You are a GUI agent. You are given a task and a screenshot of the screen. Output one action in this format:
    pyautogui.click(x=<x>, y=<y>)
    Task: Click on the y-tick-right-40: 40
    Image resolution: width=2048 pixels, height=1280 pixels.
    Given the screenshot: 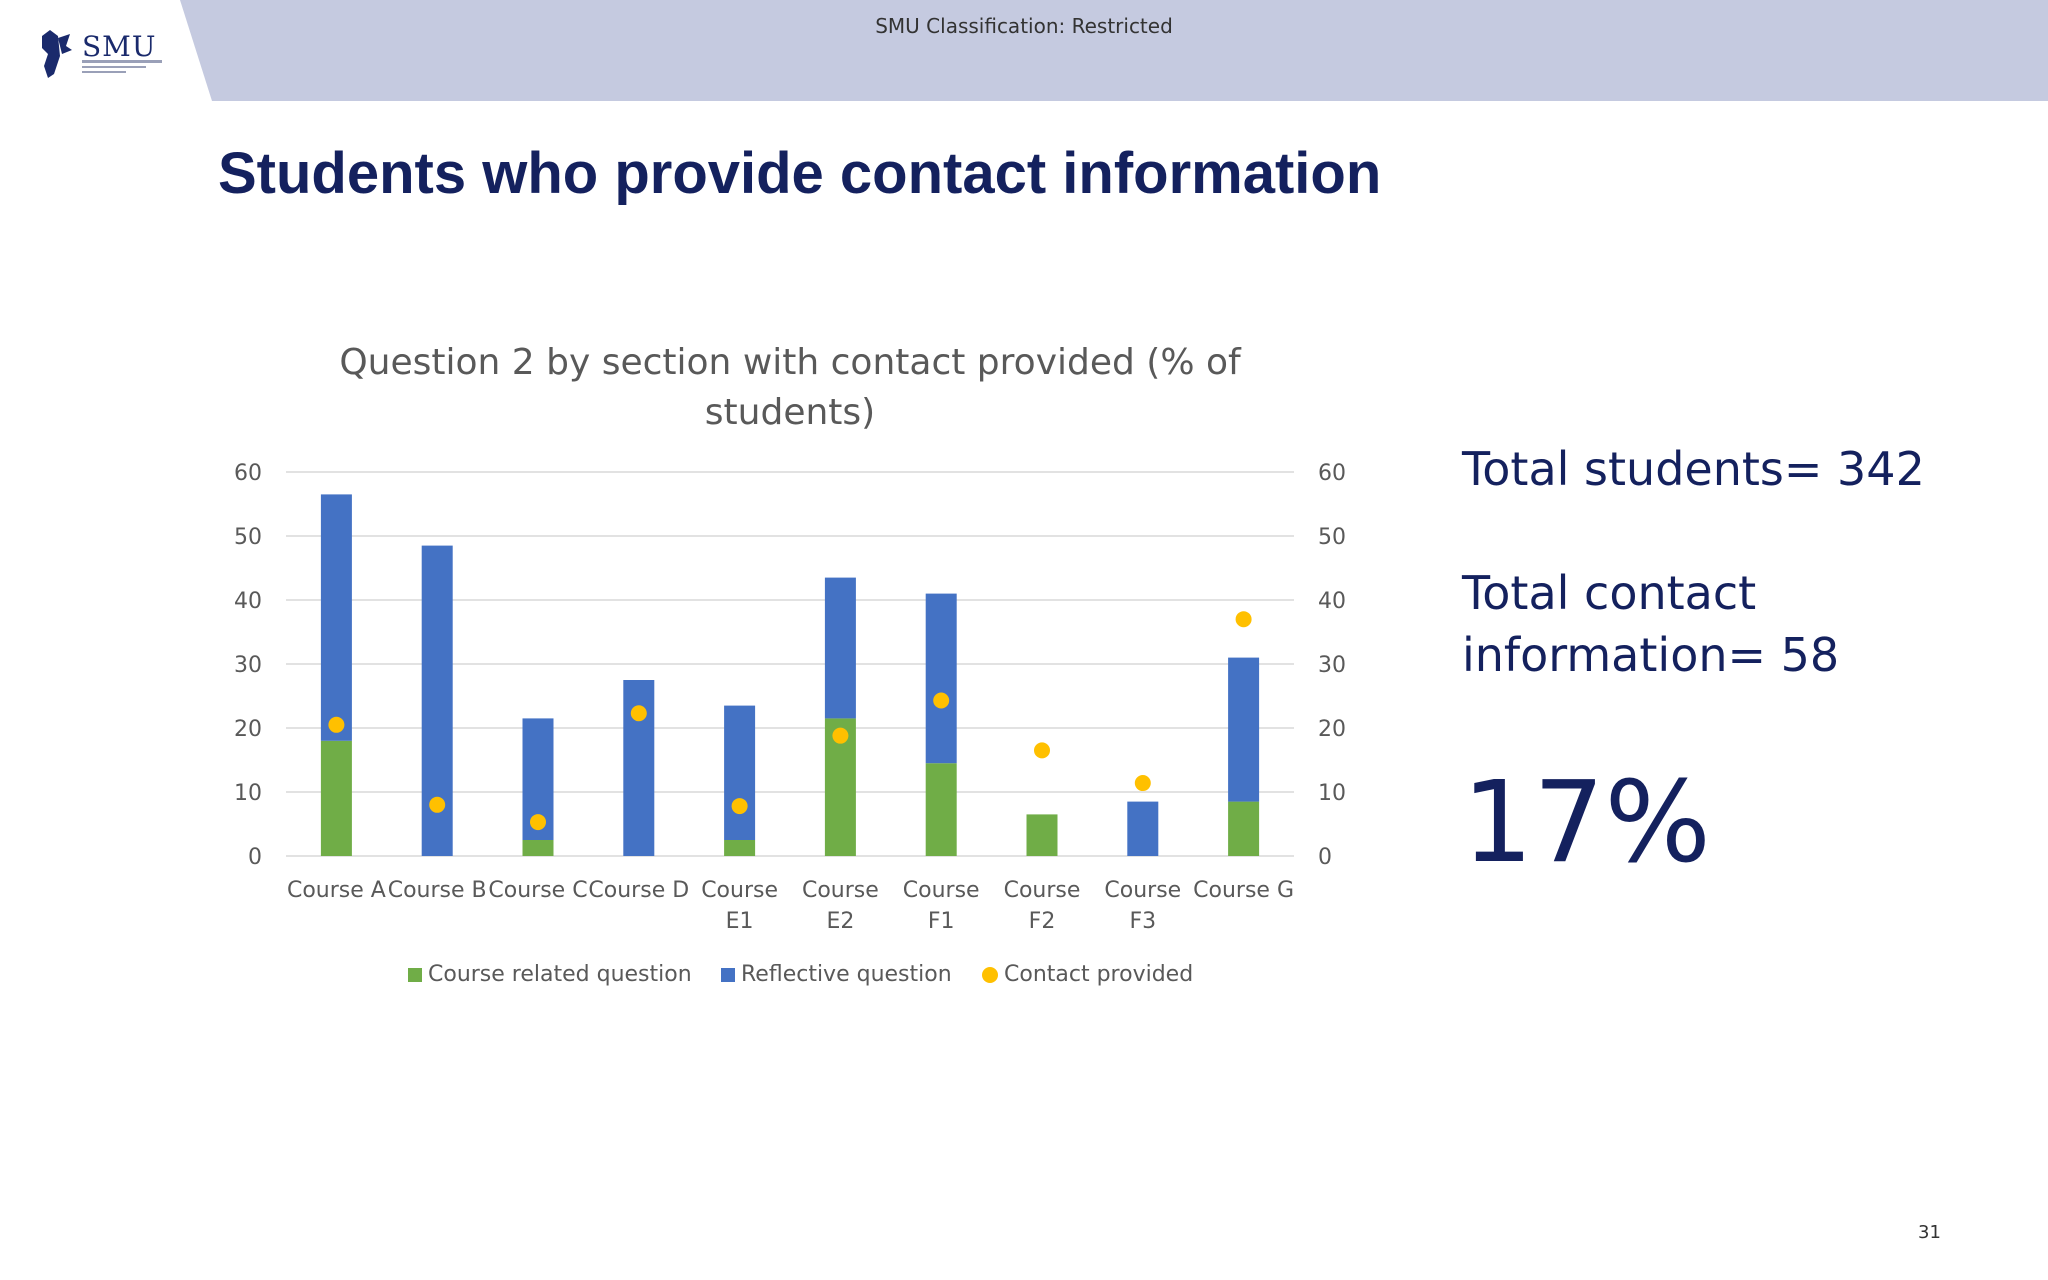 What is the action you would take?
    pyautogui.click(x=1332, y=601)
    